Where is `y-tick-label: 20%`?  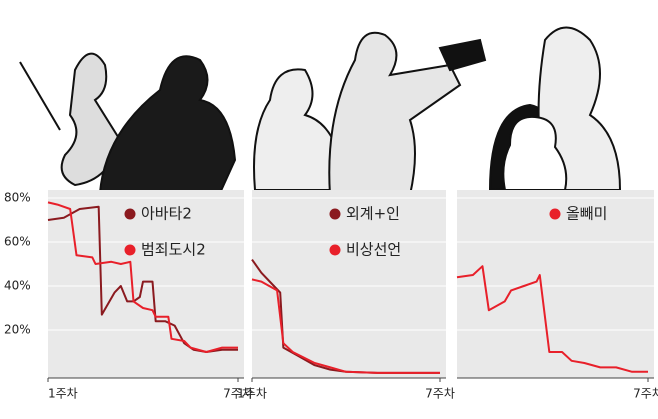 y-tick-label: 20% is located at coordinates (17, 330).